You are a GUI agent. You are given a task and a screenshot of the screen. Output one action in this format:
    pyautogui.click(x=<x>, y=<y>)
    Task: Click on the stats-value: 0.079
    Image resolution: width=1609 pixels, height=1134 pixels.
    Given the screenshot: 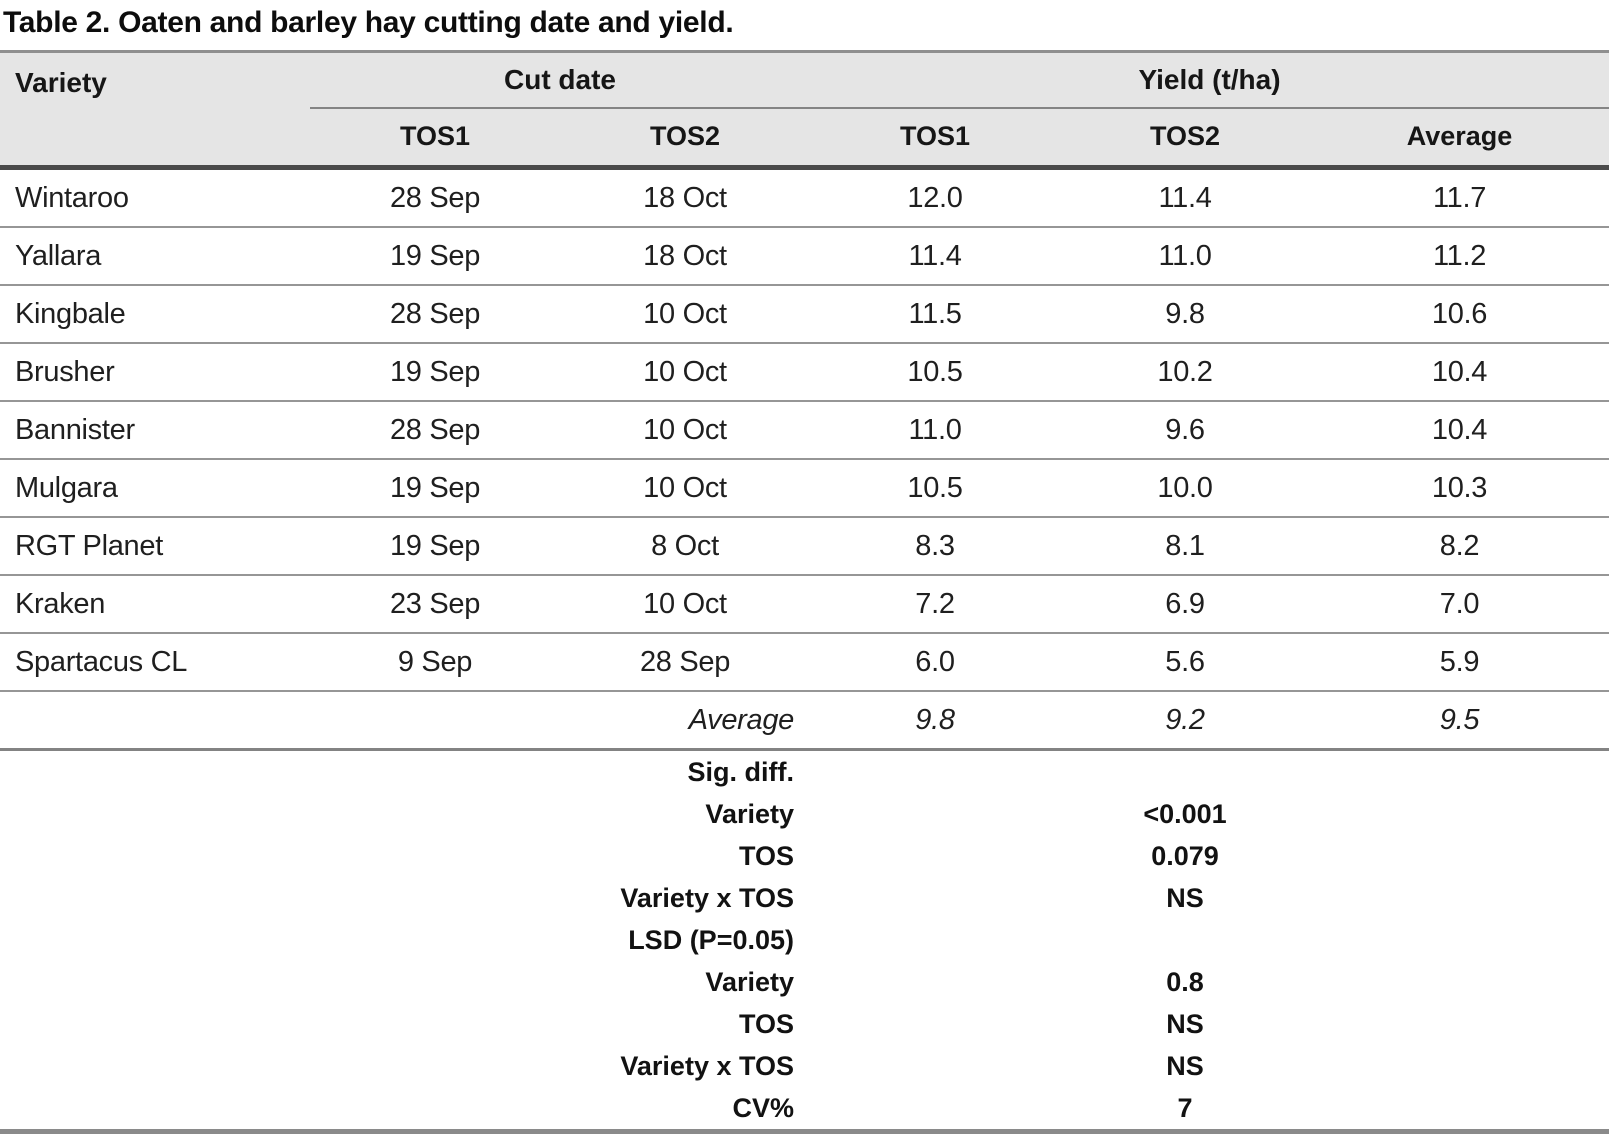 What is the action you would take?
    pyautogui.click(x=1185, y=855)
    